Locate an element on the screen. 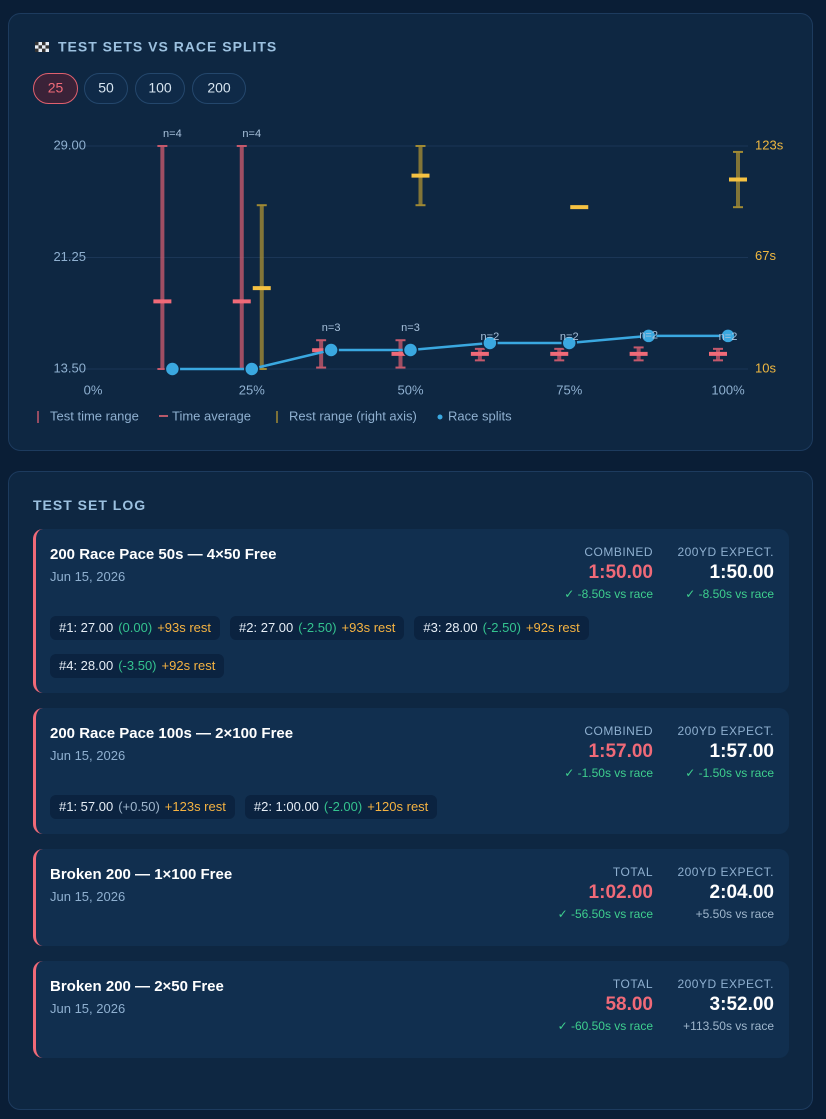 This screenshot has width=826, height=1119. stat-column: COMBINED 1:57.00 ✓ -1.50s vs race is located at coordinates (608, 752).